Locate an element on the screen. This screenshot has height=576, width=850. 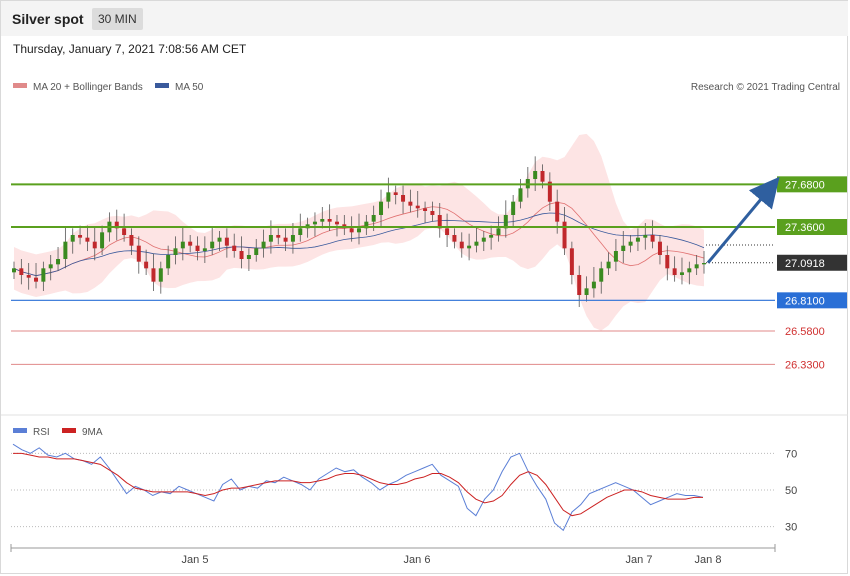
rsi-line is located at coordinates (358, 487).